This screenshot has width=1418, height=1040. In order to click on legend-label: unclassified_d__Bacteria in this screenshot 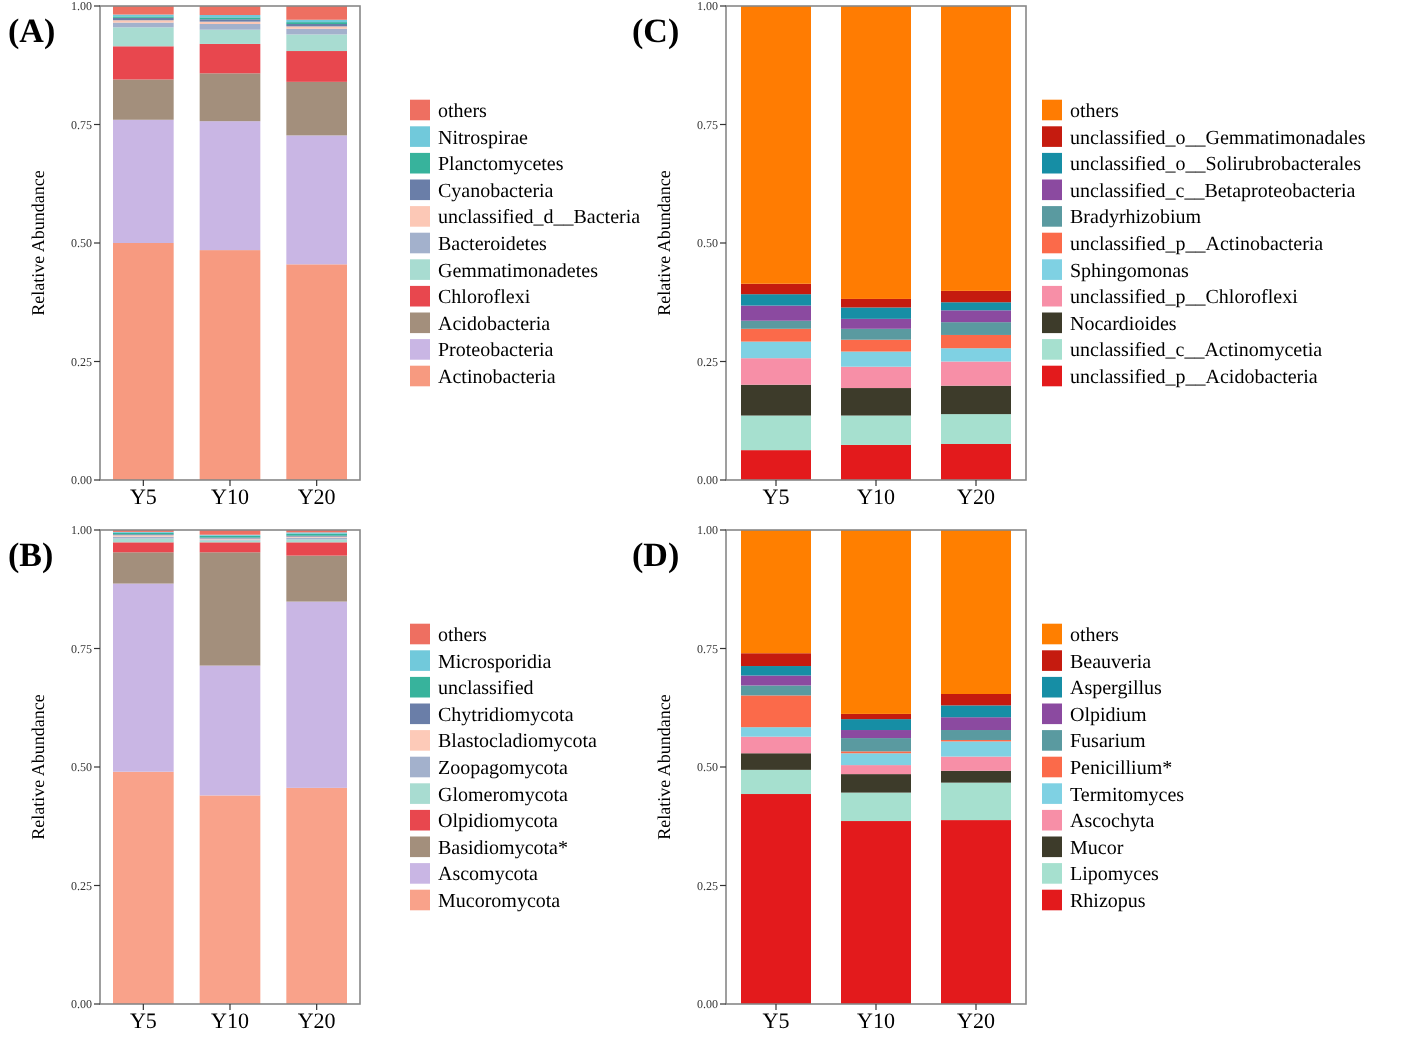, I will do `click(540, 218)`.